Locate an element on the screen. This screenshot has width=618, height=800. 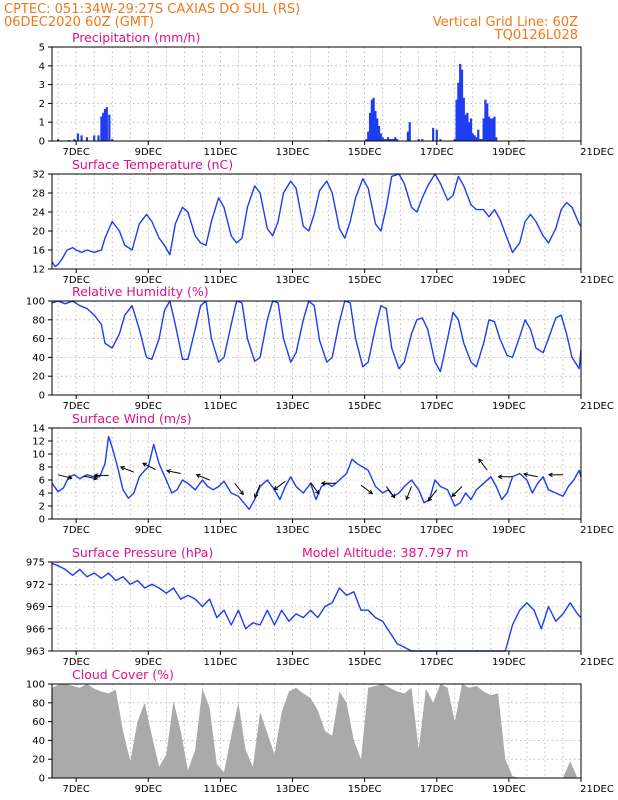
precip-xtick-label: 17DEC is located at coordinates (437, 152).